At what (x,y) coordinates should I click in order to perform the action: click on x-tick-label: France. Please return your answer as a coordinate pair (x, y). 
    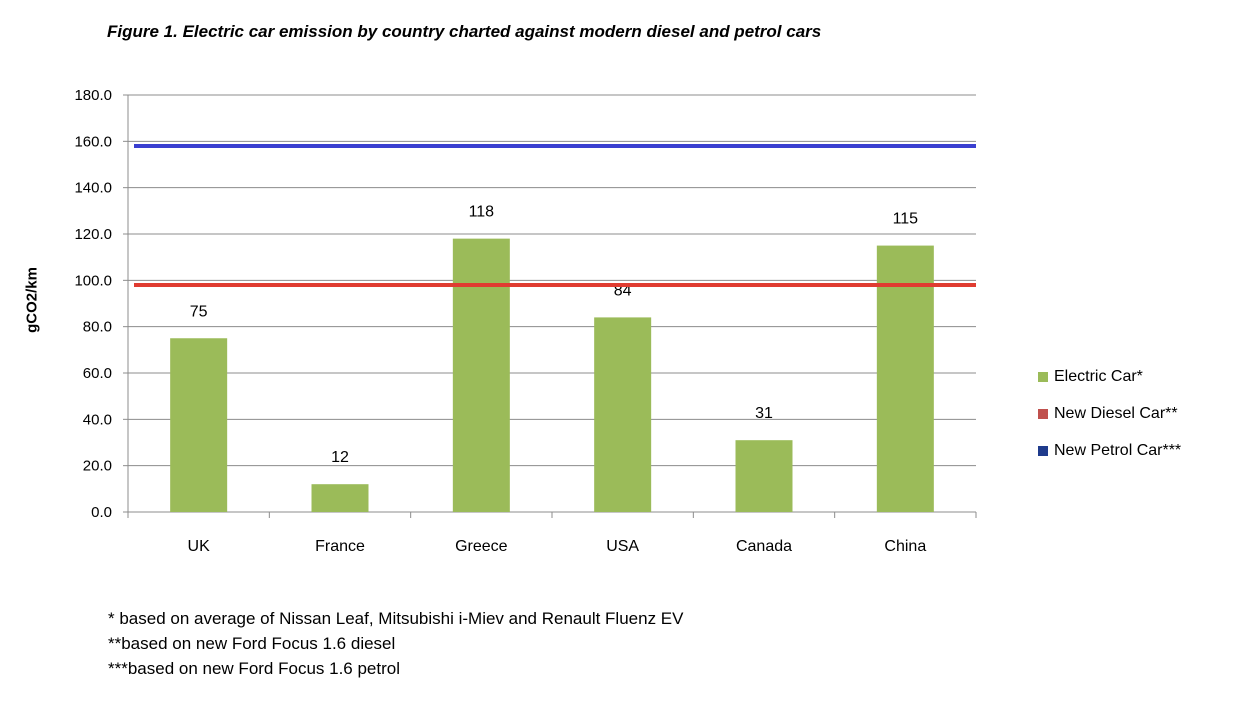
    Looking at the image, I should click on (340, 546).